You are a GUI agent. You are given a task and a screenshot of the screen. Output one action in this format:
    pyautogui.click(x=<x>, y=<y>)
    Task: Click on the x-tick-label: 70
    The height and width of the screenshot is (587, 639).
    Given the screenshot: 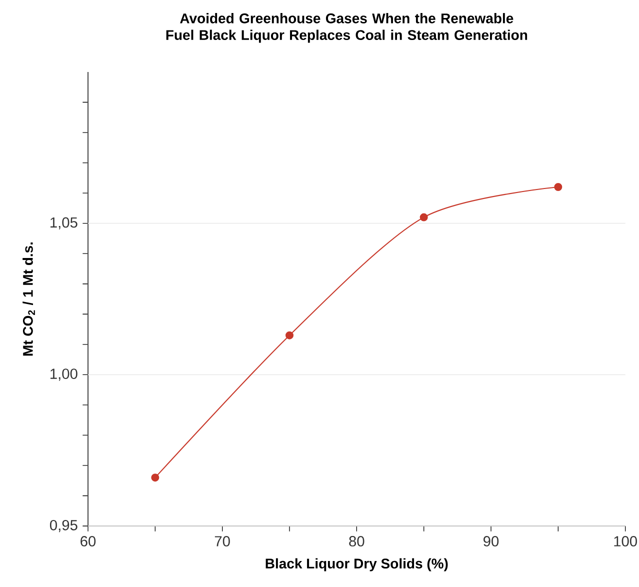 What is the action you would take?
    pyautogui.click(x=222, y=541)
    